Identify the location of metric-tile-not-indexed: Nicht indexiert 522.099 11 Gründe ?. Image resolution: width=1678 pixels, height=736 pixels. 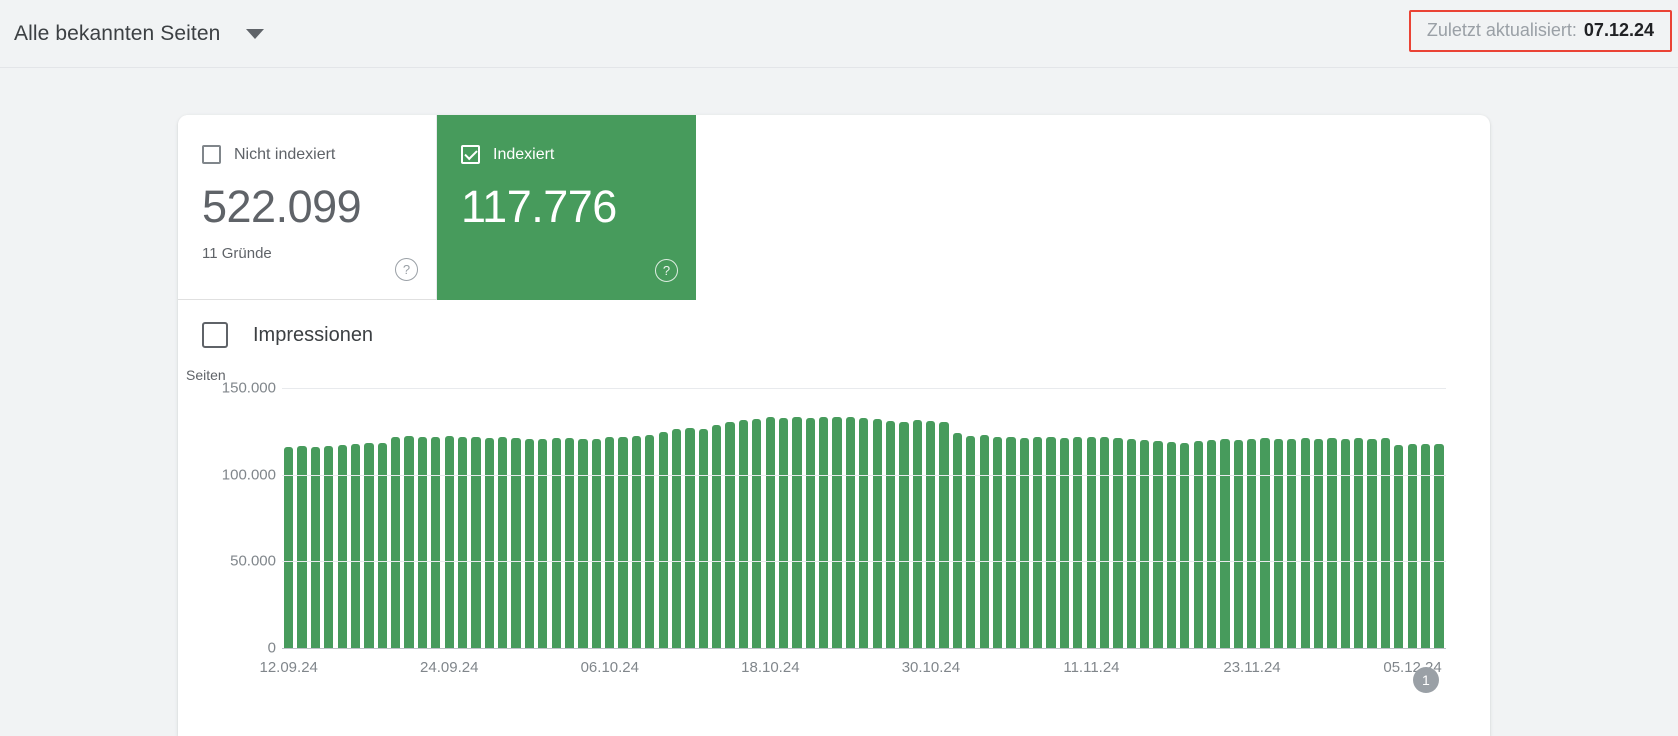
(307, 207).